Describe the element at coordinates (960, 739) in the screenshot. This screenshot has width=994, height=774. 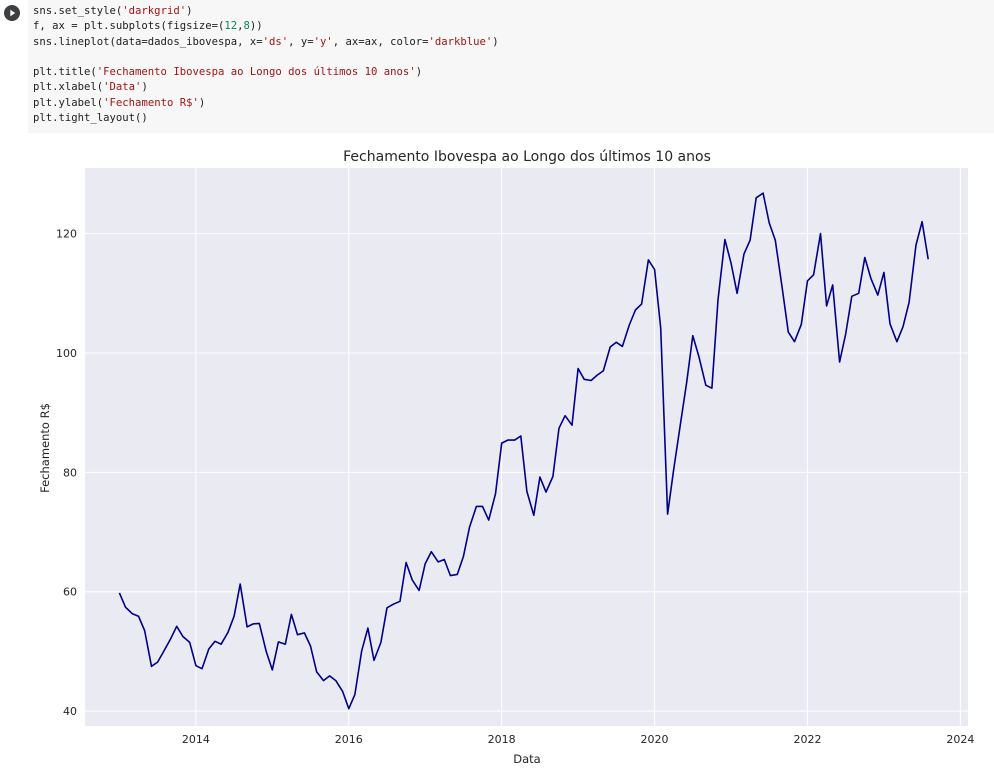
I see `x-tick-label: 2024` at that location.